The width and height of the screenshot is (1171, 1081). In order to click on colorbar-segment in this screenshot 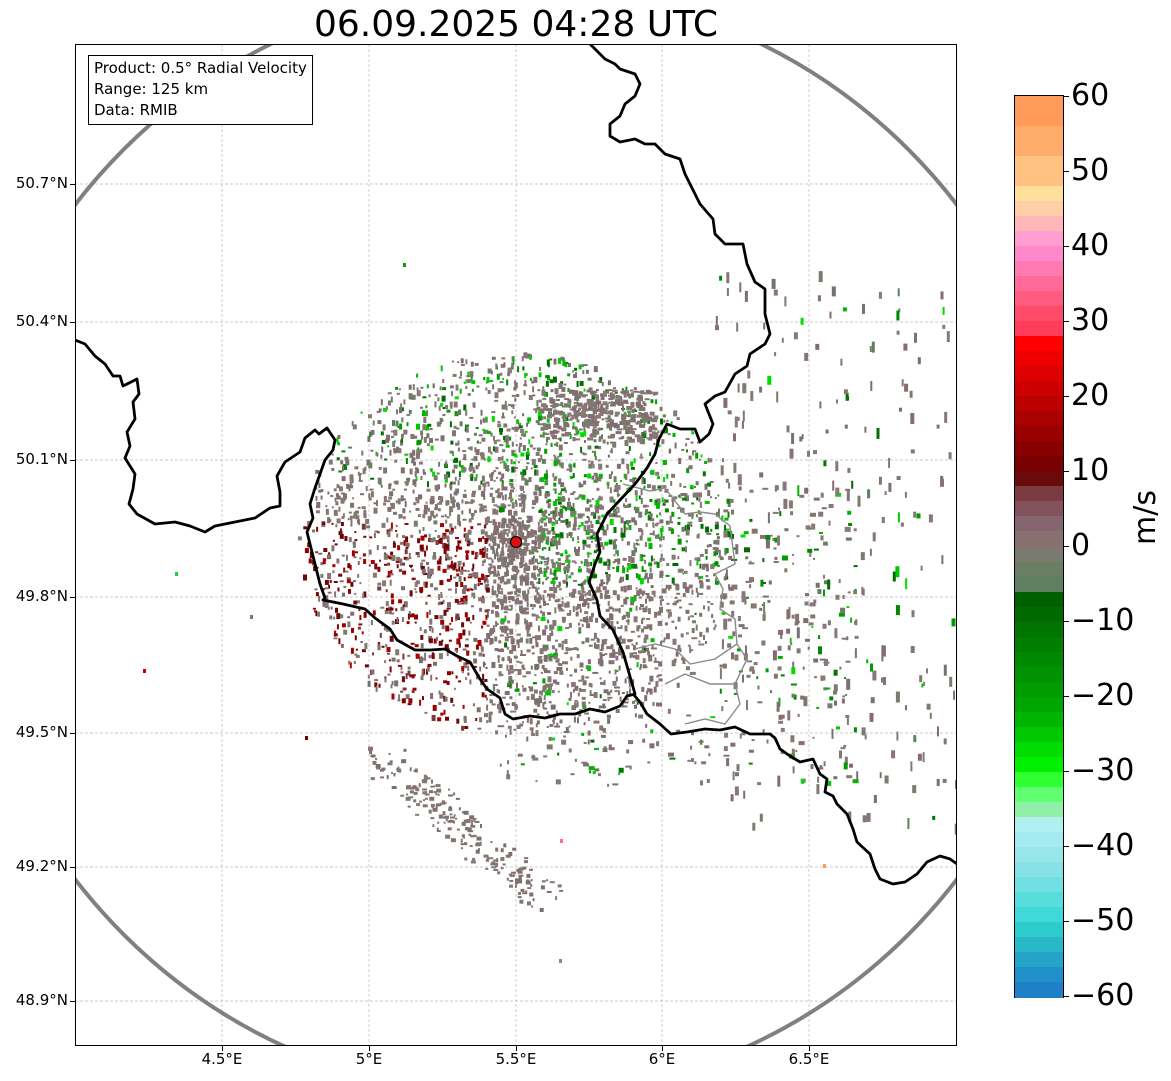, I will do `click(1039, 224)`.